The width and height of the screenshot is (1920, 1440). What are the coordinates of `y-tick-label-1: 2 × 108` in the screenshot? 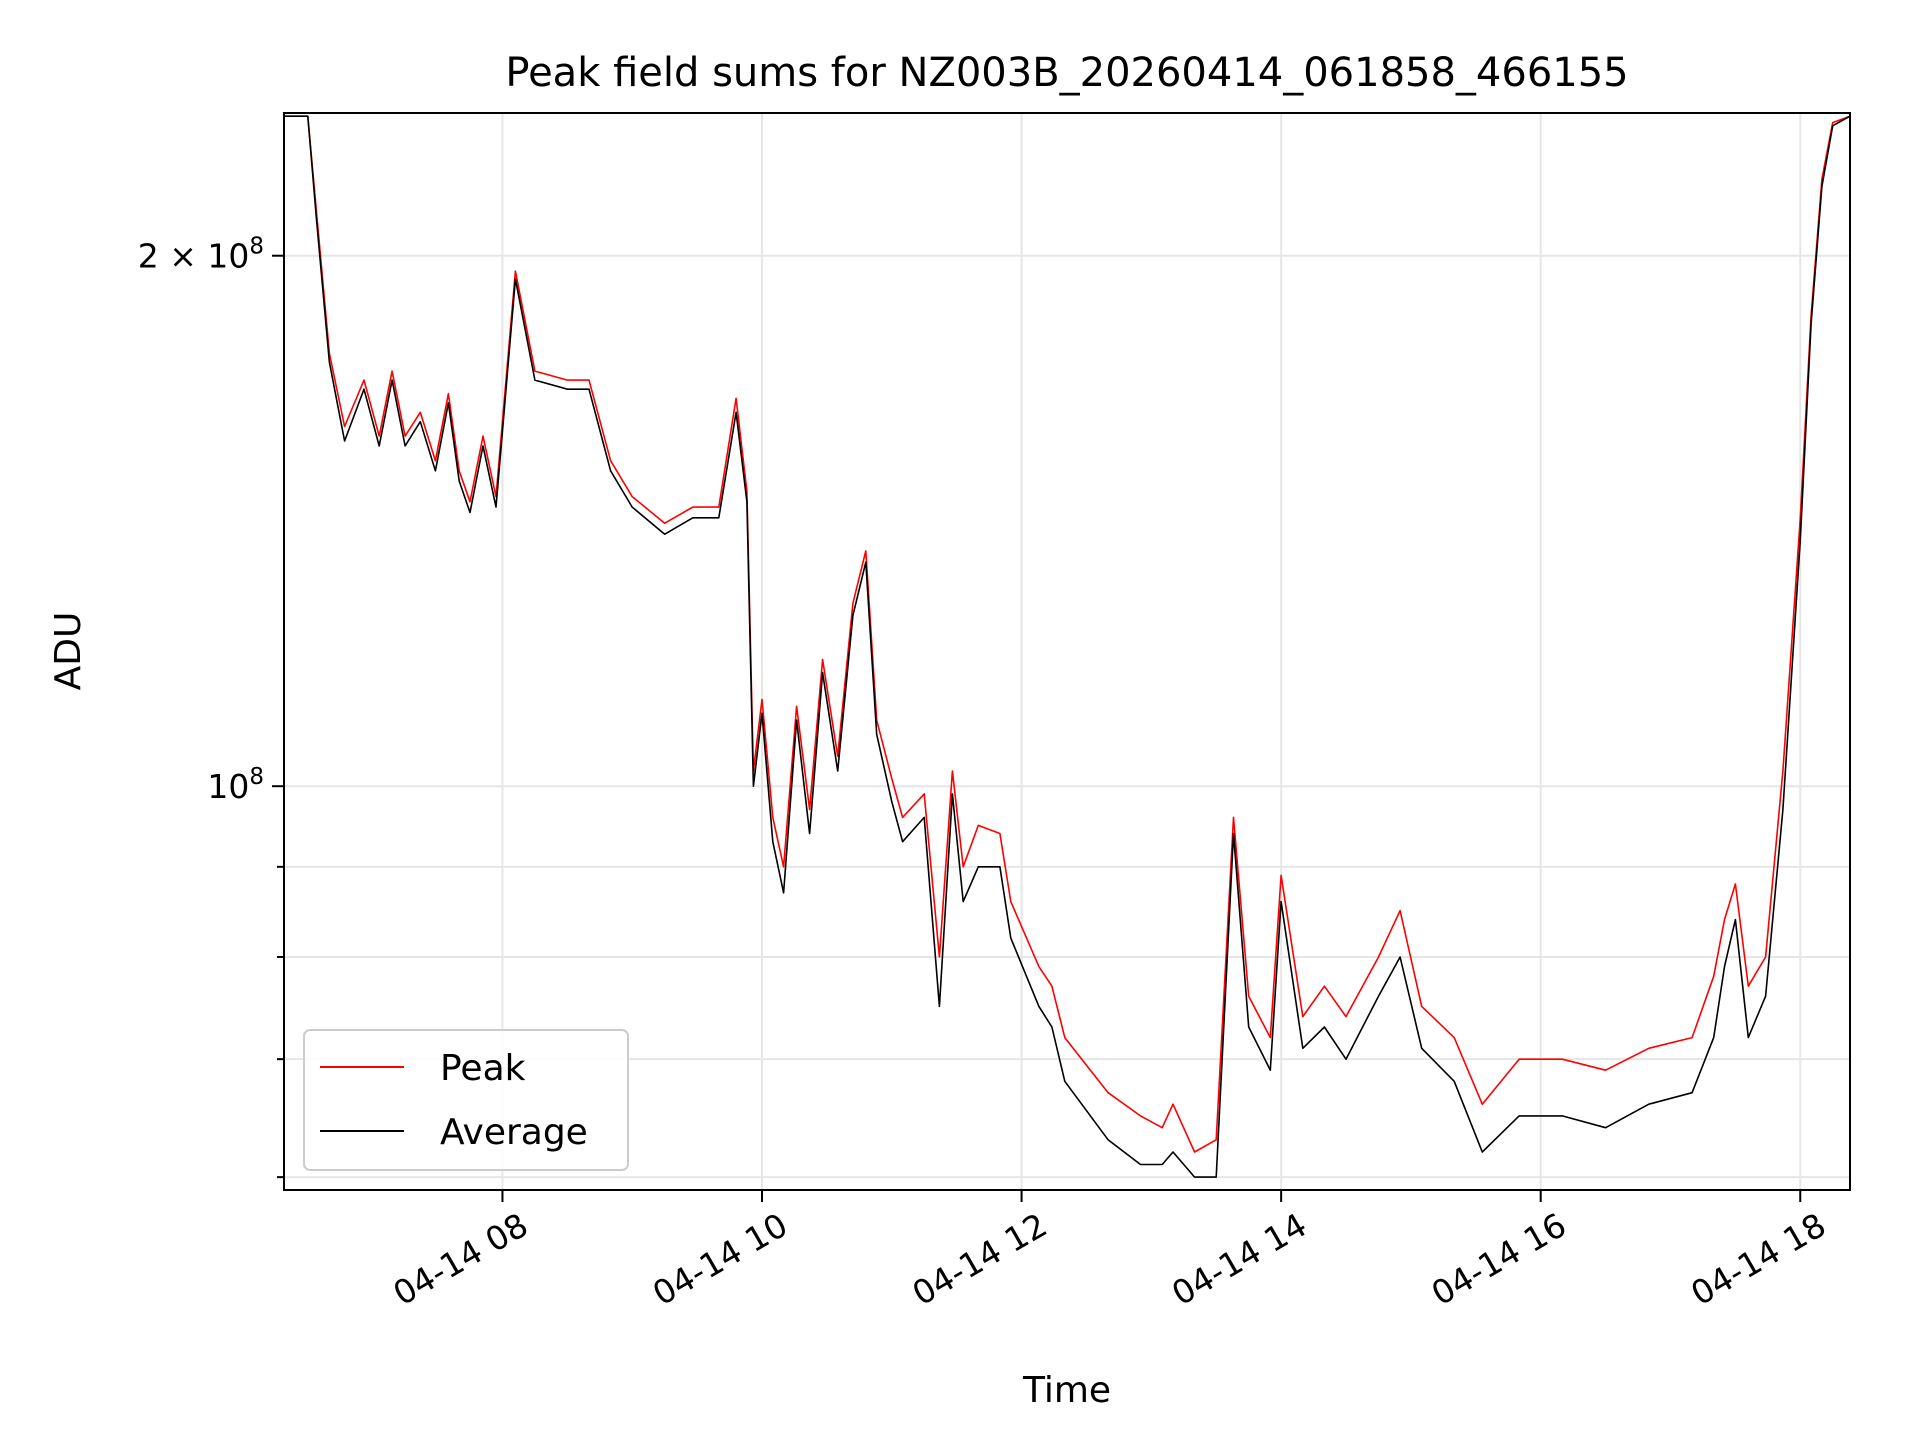 It's located at (201, 255).